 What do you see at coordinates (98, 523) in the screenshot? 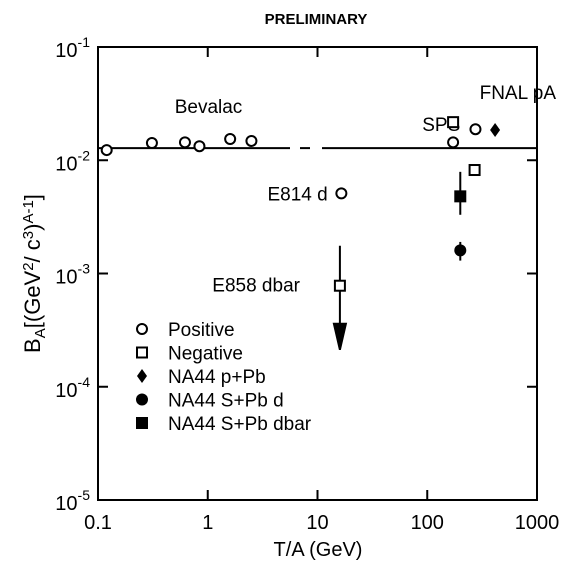
I see `x-tick-label: 0.1` at bounding box center [98, 523].